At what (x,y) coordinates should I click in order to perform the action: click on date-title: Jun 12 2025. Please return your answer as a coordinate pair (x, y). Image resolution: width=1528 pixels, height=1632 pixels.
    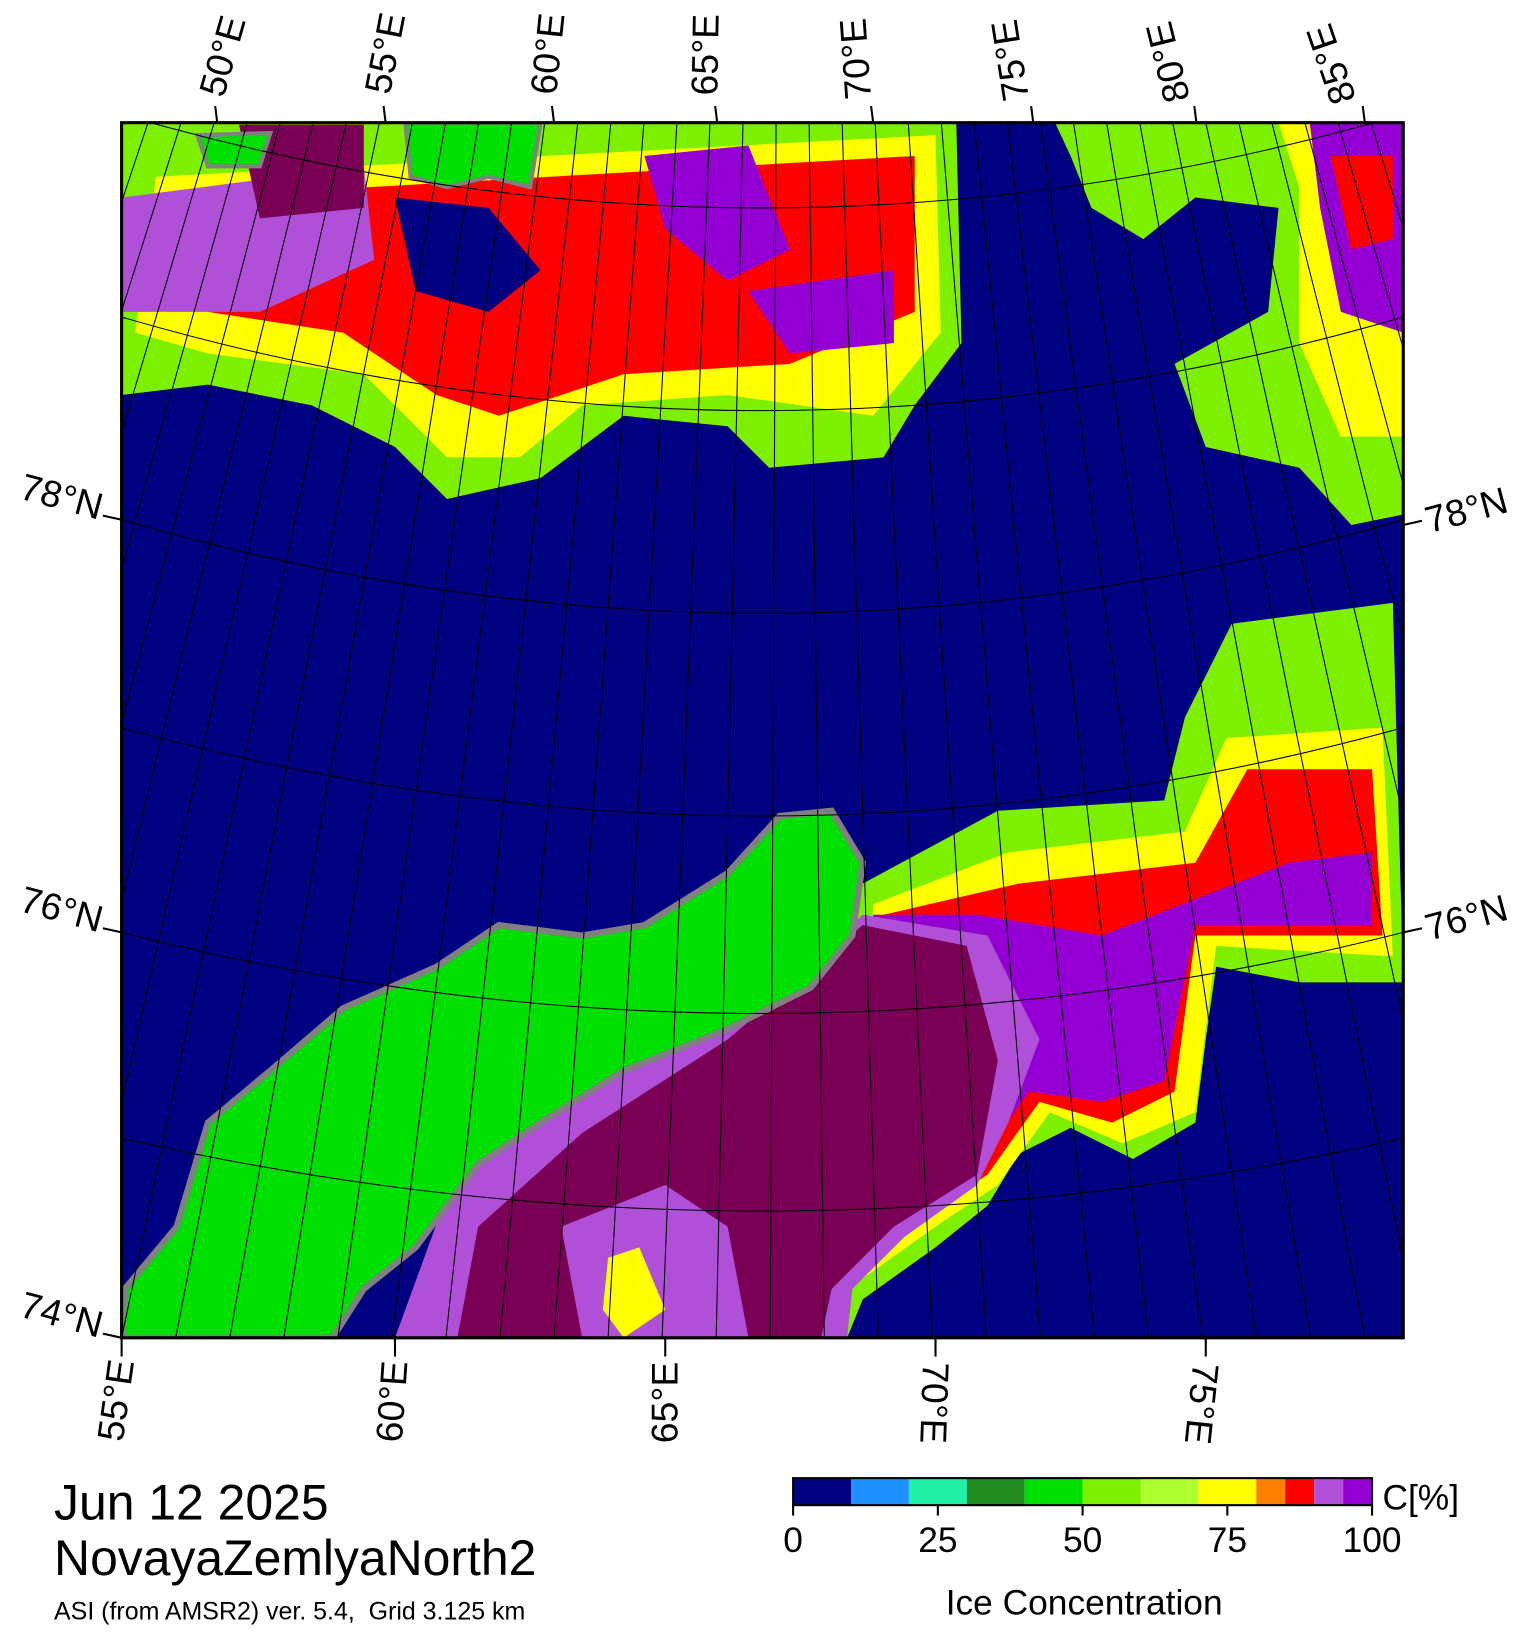
    Looking at the image, I should click on (191, 1503).